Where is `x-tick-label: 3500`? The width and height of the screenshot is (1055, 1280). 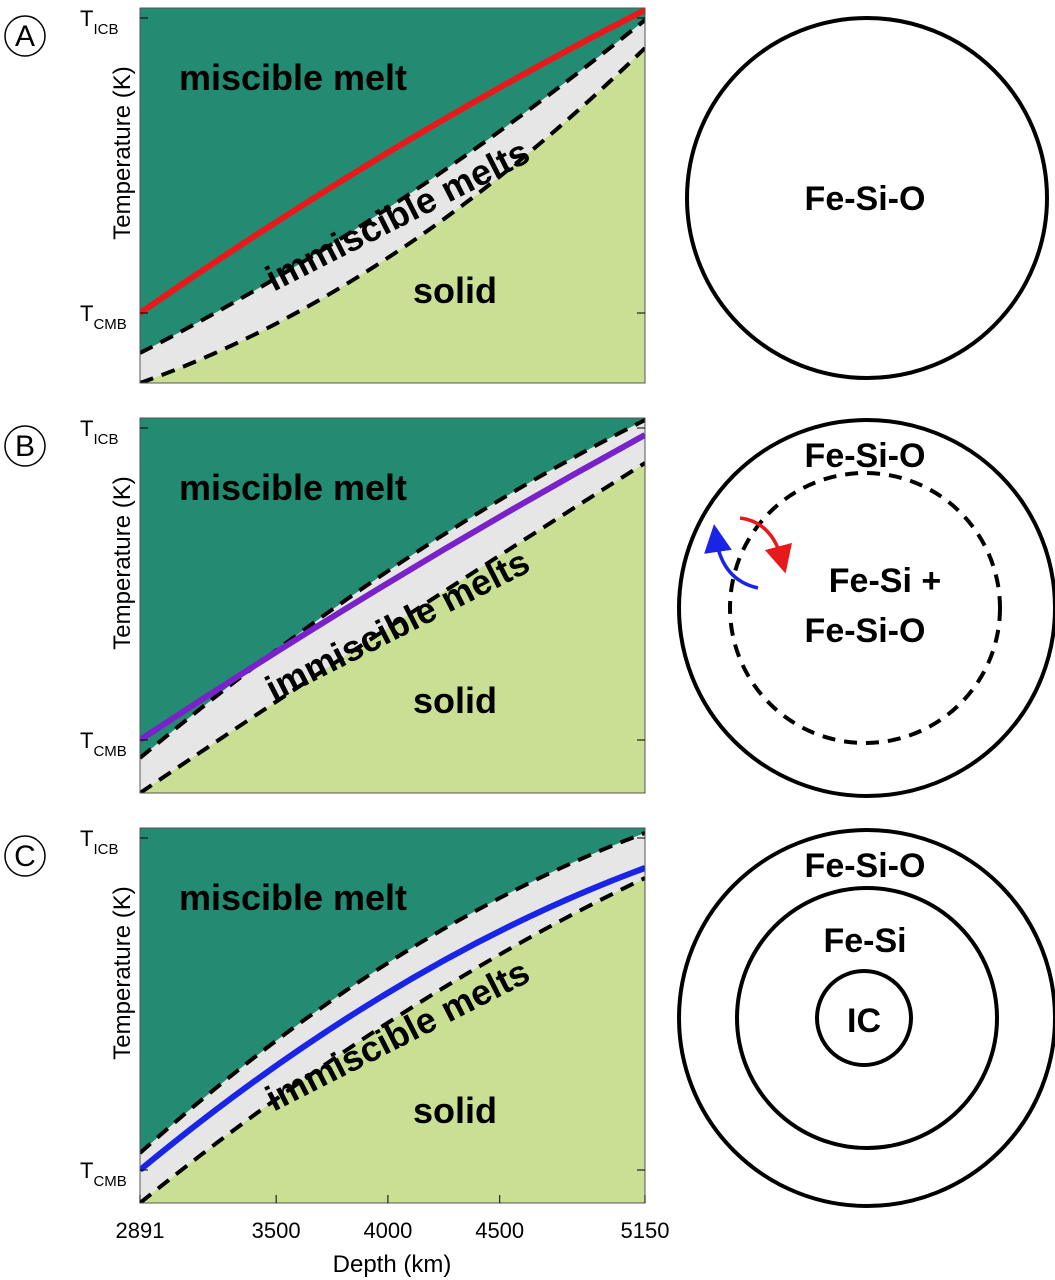
x-tick-label: 3500 is located at coordinates (276, 1230).